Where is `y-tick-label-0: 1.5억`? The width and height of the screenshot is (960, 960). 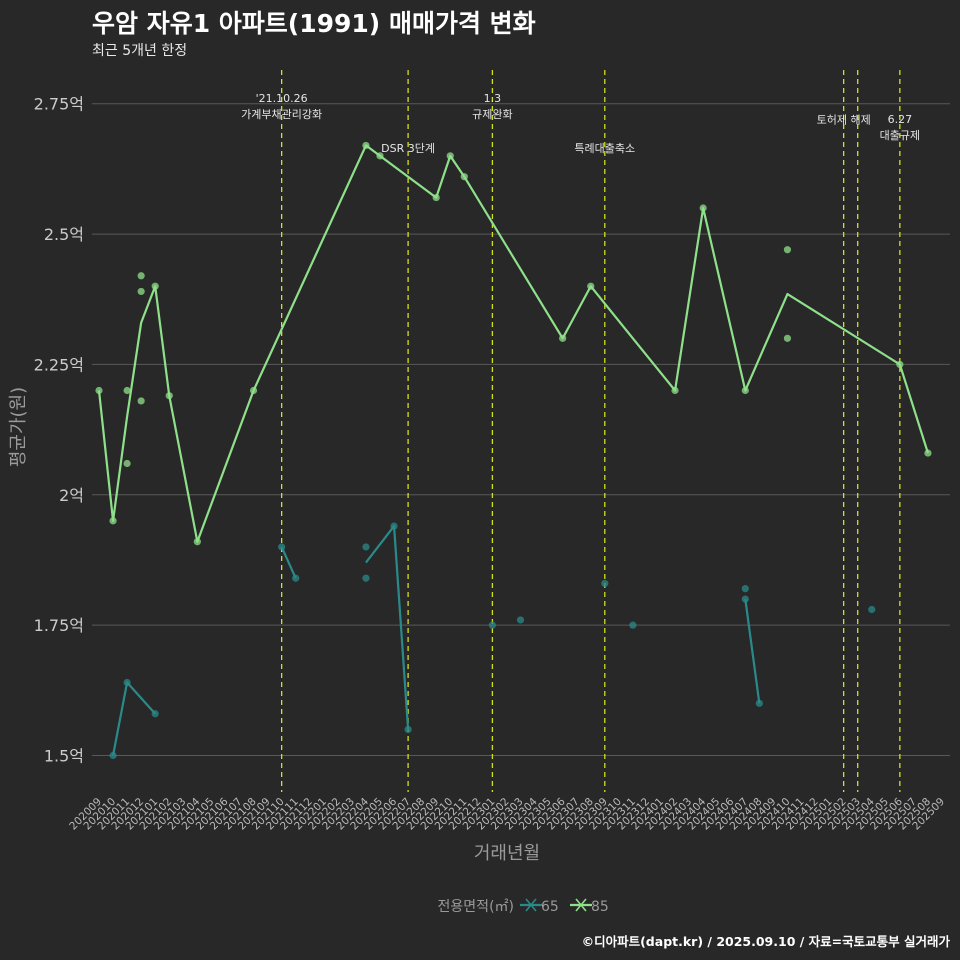 y-tick-label-0: 1.5억 is located at coordinates (64, 756).